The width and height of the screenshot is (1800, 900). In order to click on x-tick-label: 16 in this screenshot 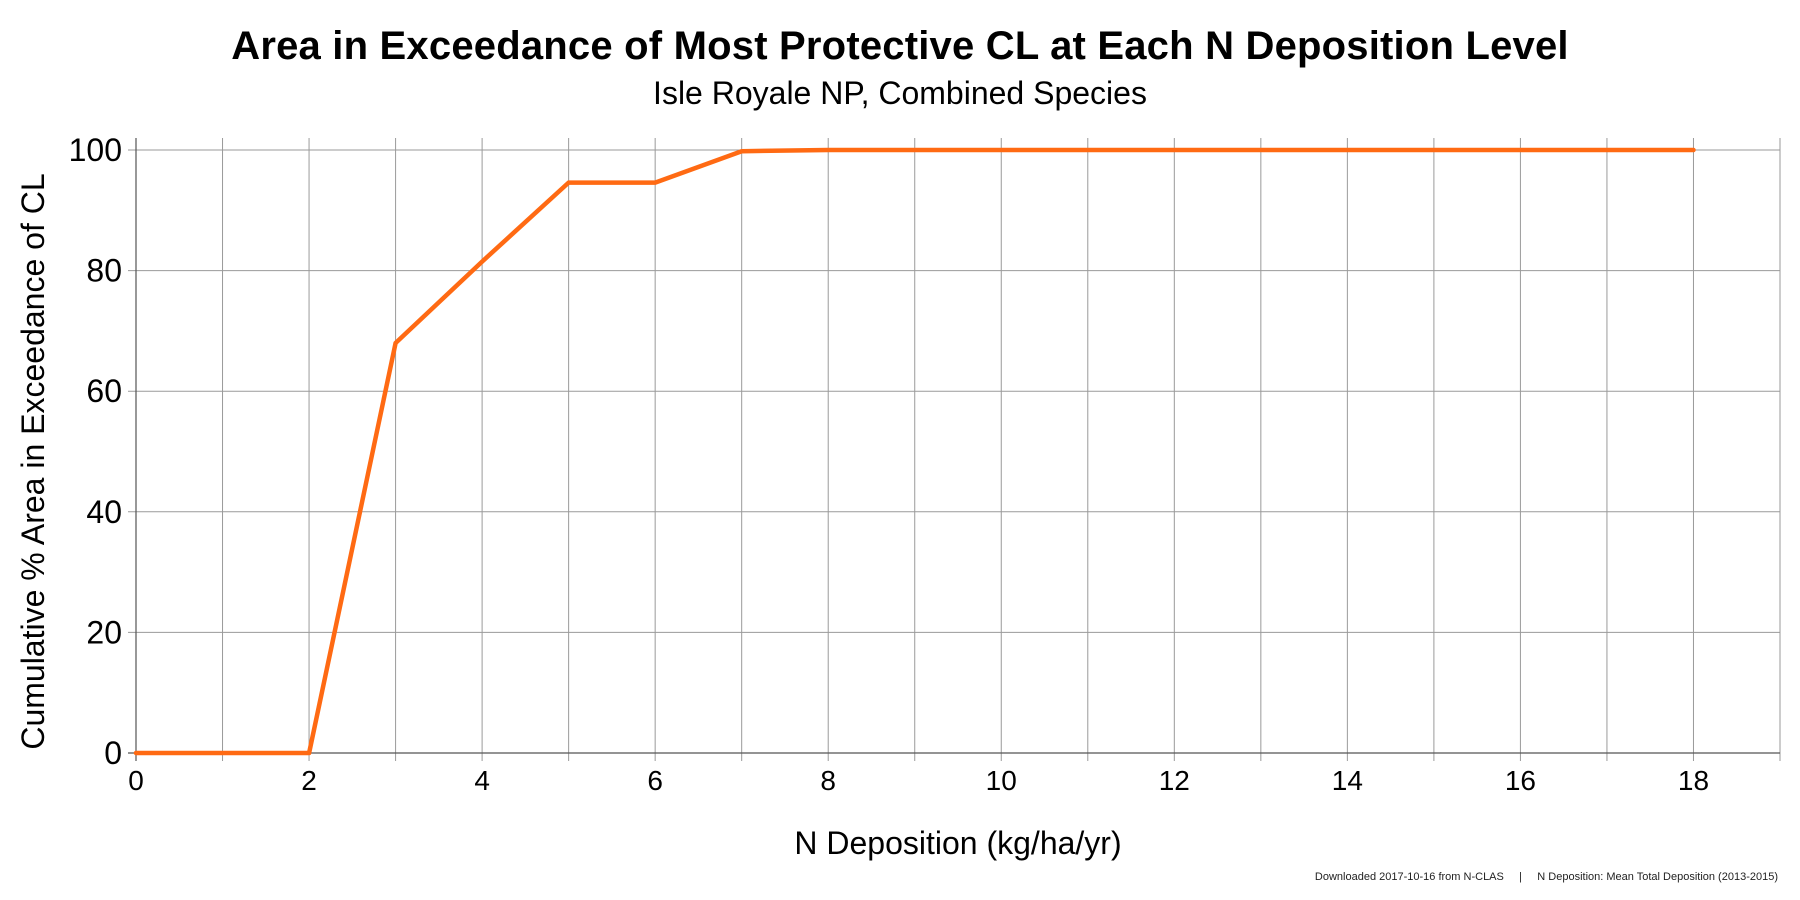, I will do `click(1520, 780)`.